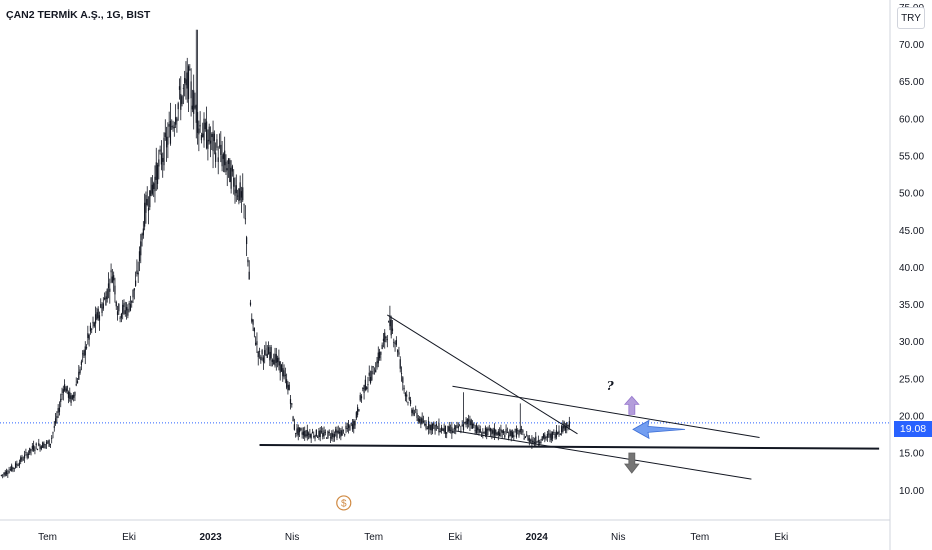 The width and height of the screenshot is (932, 550). I want to click on y-tick-label: 70.00, so click(911, 45).